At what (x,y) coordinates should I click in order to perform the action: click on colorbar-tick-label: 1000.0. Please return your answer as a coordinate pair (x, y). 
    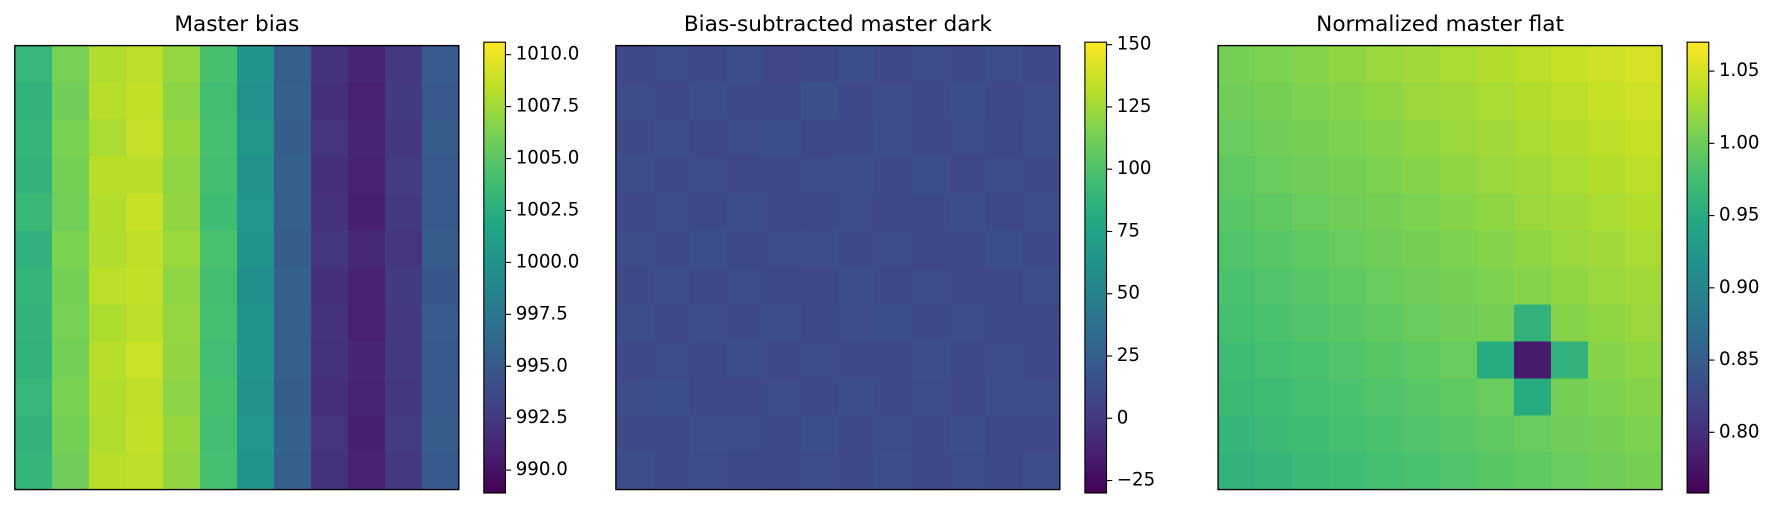
    Looking at the image, I should click on (548, 261).